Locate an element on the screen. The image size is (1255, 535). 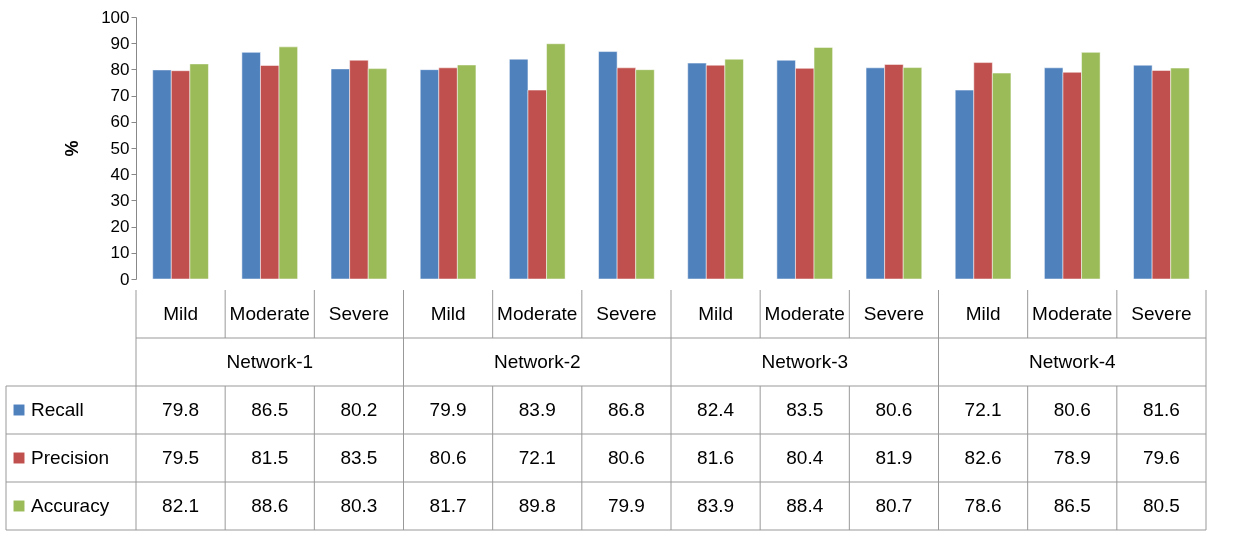
data-label: 82.4 is located at coordinates (716, 409).